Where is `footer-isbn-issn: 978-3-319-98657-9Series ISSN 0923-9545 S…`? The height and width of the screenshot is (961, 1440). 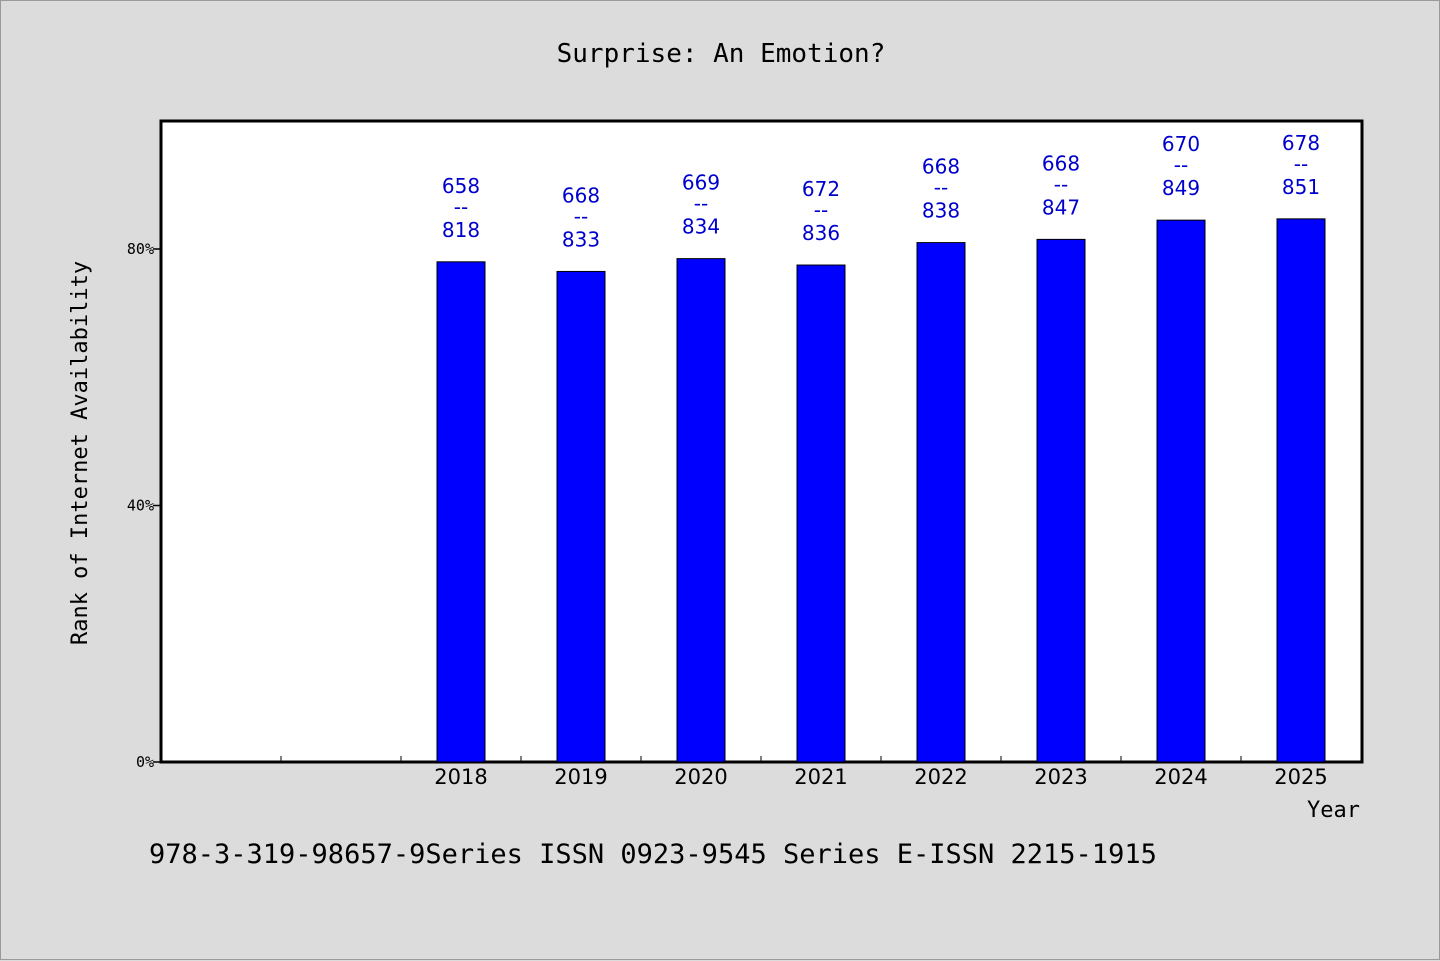 footer-isbn-issn: 978-3-319-98657-9Series ISSN 0923-9545 S… is located at coordinates (653, 854).